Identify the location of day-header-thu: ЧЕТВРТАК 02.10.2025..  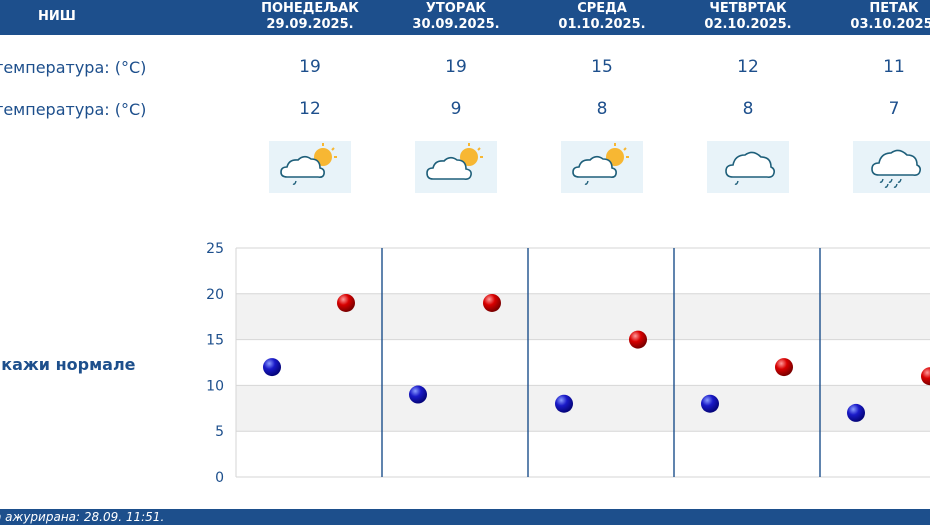
(748, 17).